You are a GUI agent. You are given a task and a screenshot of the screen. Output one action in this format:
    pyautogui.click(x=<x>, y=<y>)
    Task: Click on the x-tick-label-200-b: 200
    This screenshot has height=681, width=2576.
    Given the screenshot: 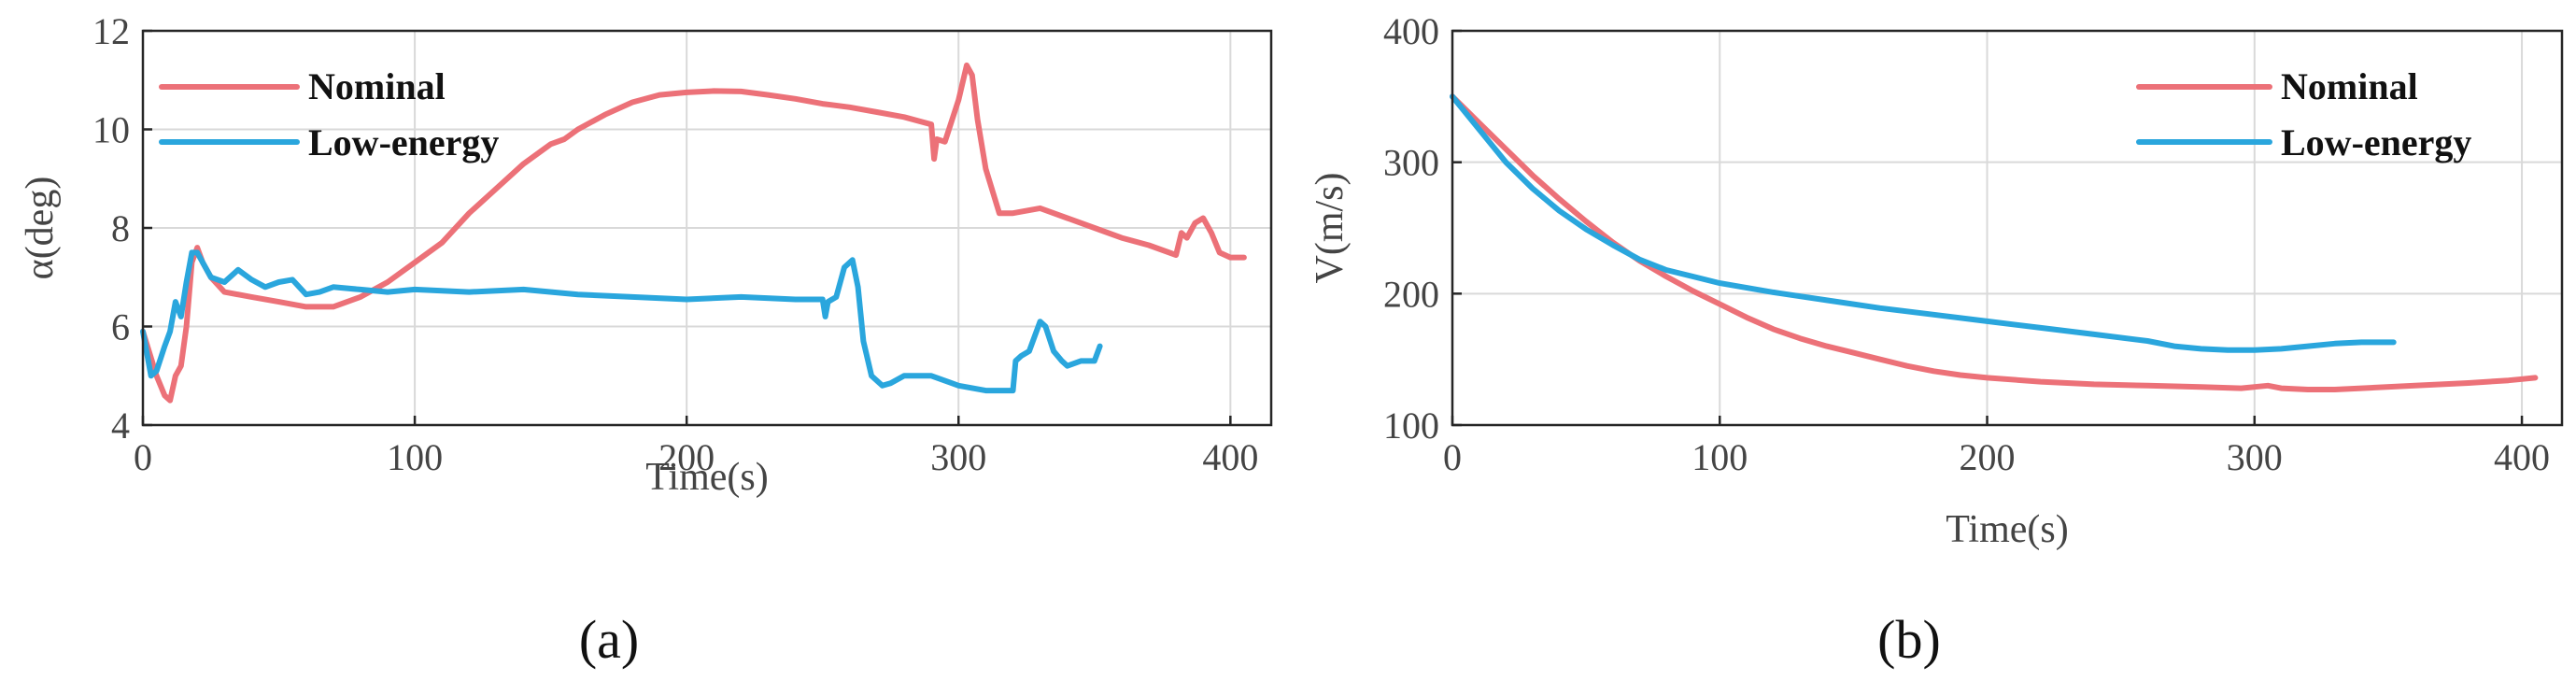 What is the action you would take?
    pyautogui.click(x=1988, y=457)
    